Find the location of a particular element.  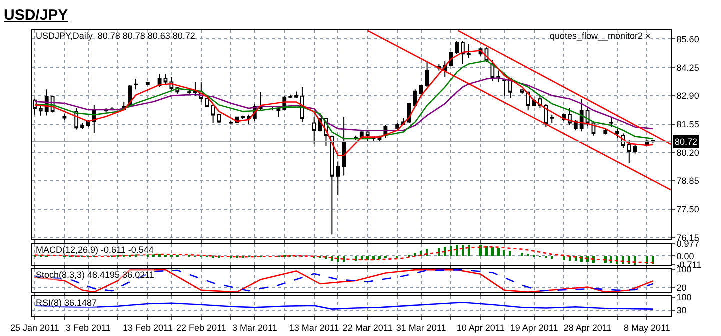

x-tick-label: 8 May 2011 is located at coordinates (647, 327).